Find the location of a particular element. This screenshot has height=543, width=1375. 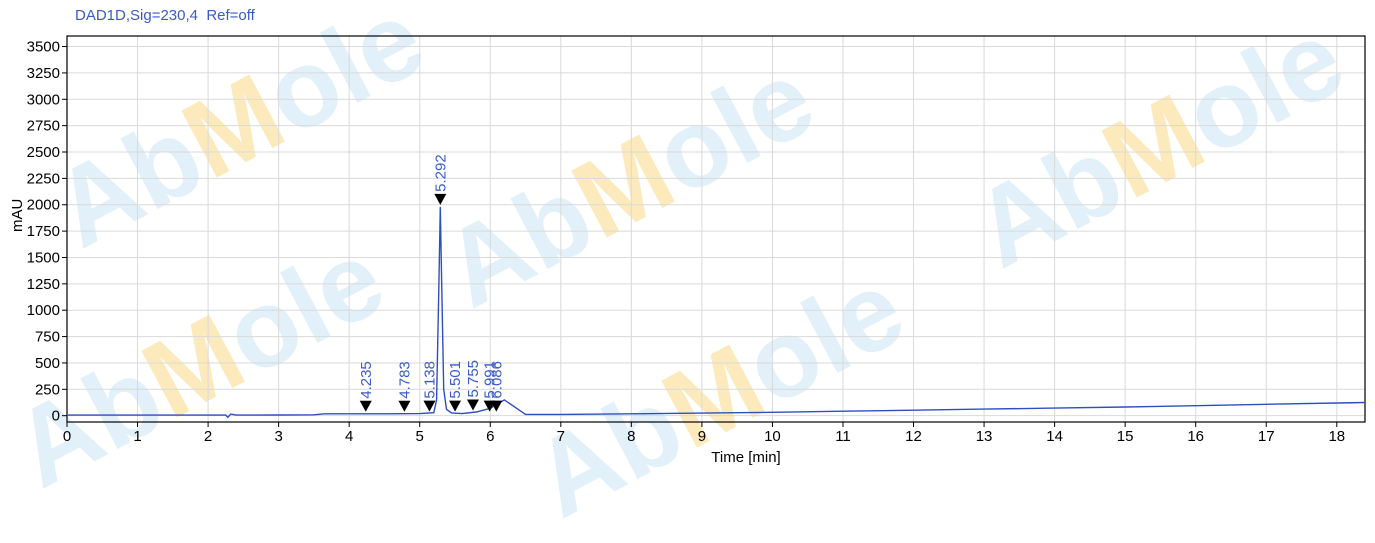

y-tick-label: 3250 is located at coordinates (43, 73).